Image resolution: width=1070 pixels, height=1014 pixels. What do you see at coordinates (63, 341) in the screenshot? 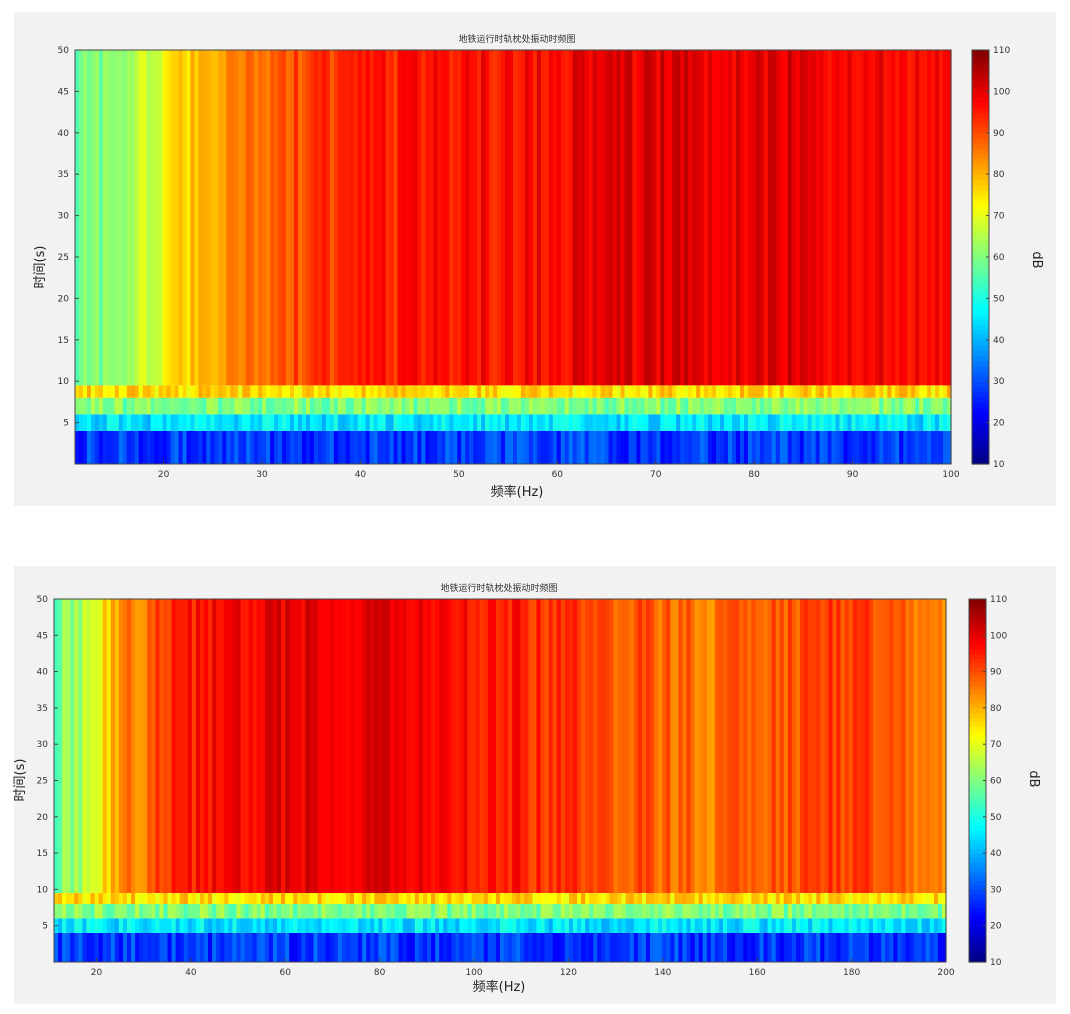
I see `y-tick-label: 15` at bounding box center [63, 341].